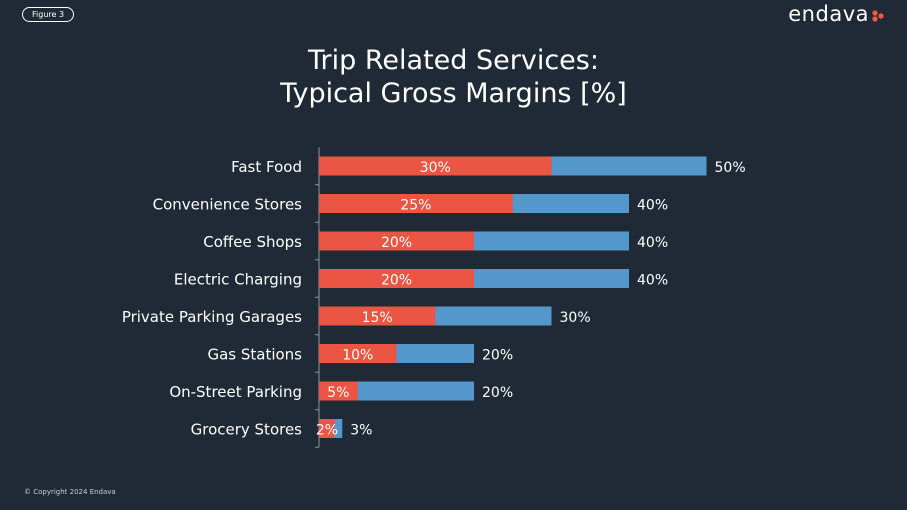  What do you see at coordinates (575, 318) in the screenshot?
I see `bar-outer-label: 30%` at bounding box center [575, 318].